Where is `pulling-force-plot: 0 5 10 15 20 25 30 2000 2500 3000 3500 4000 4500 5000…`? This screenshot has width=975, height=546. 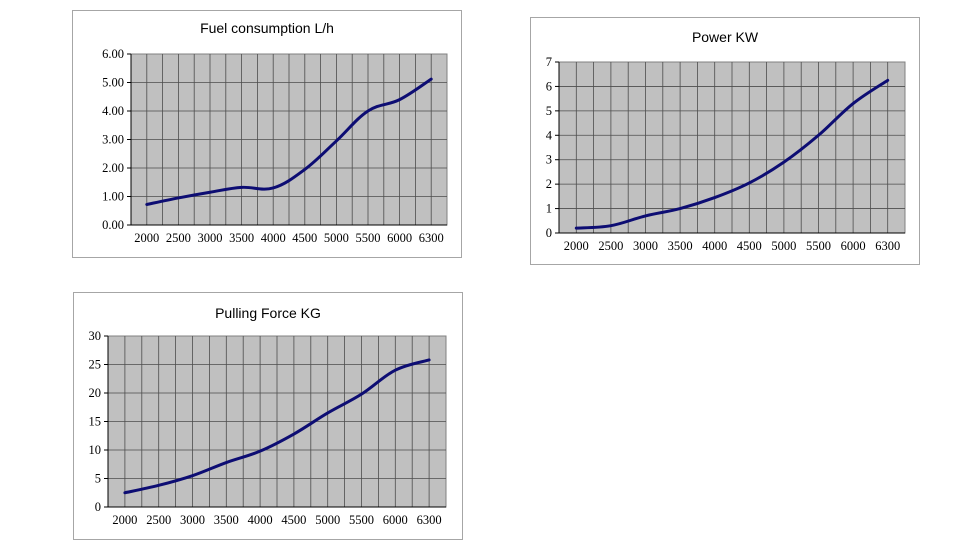 pulling-force-plot: 0 5 10 15 20 25 30 2000 2500 3000 3500 4000 4500 5000… is located at coordinates (268, 428).